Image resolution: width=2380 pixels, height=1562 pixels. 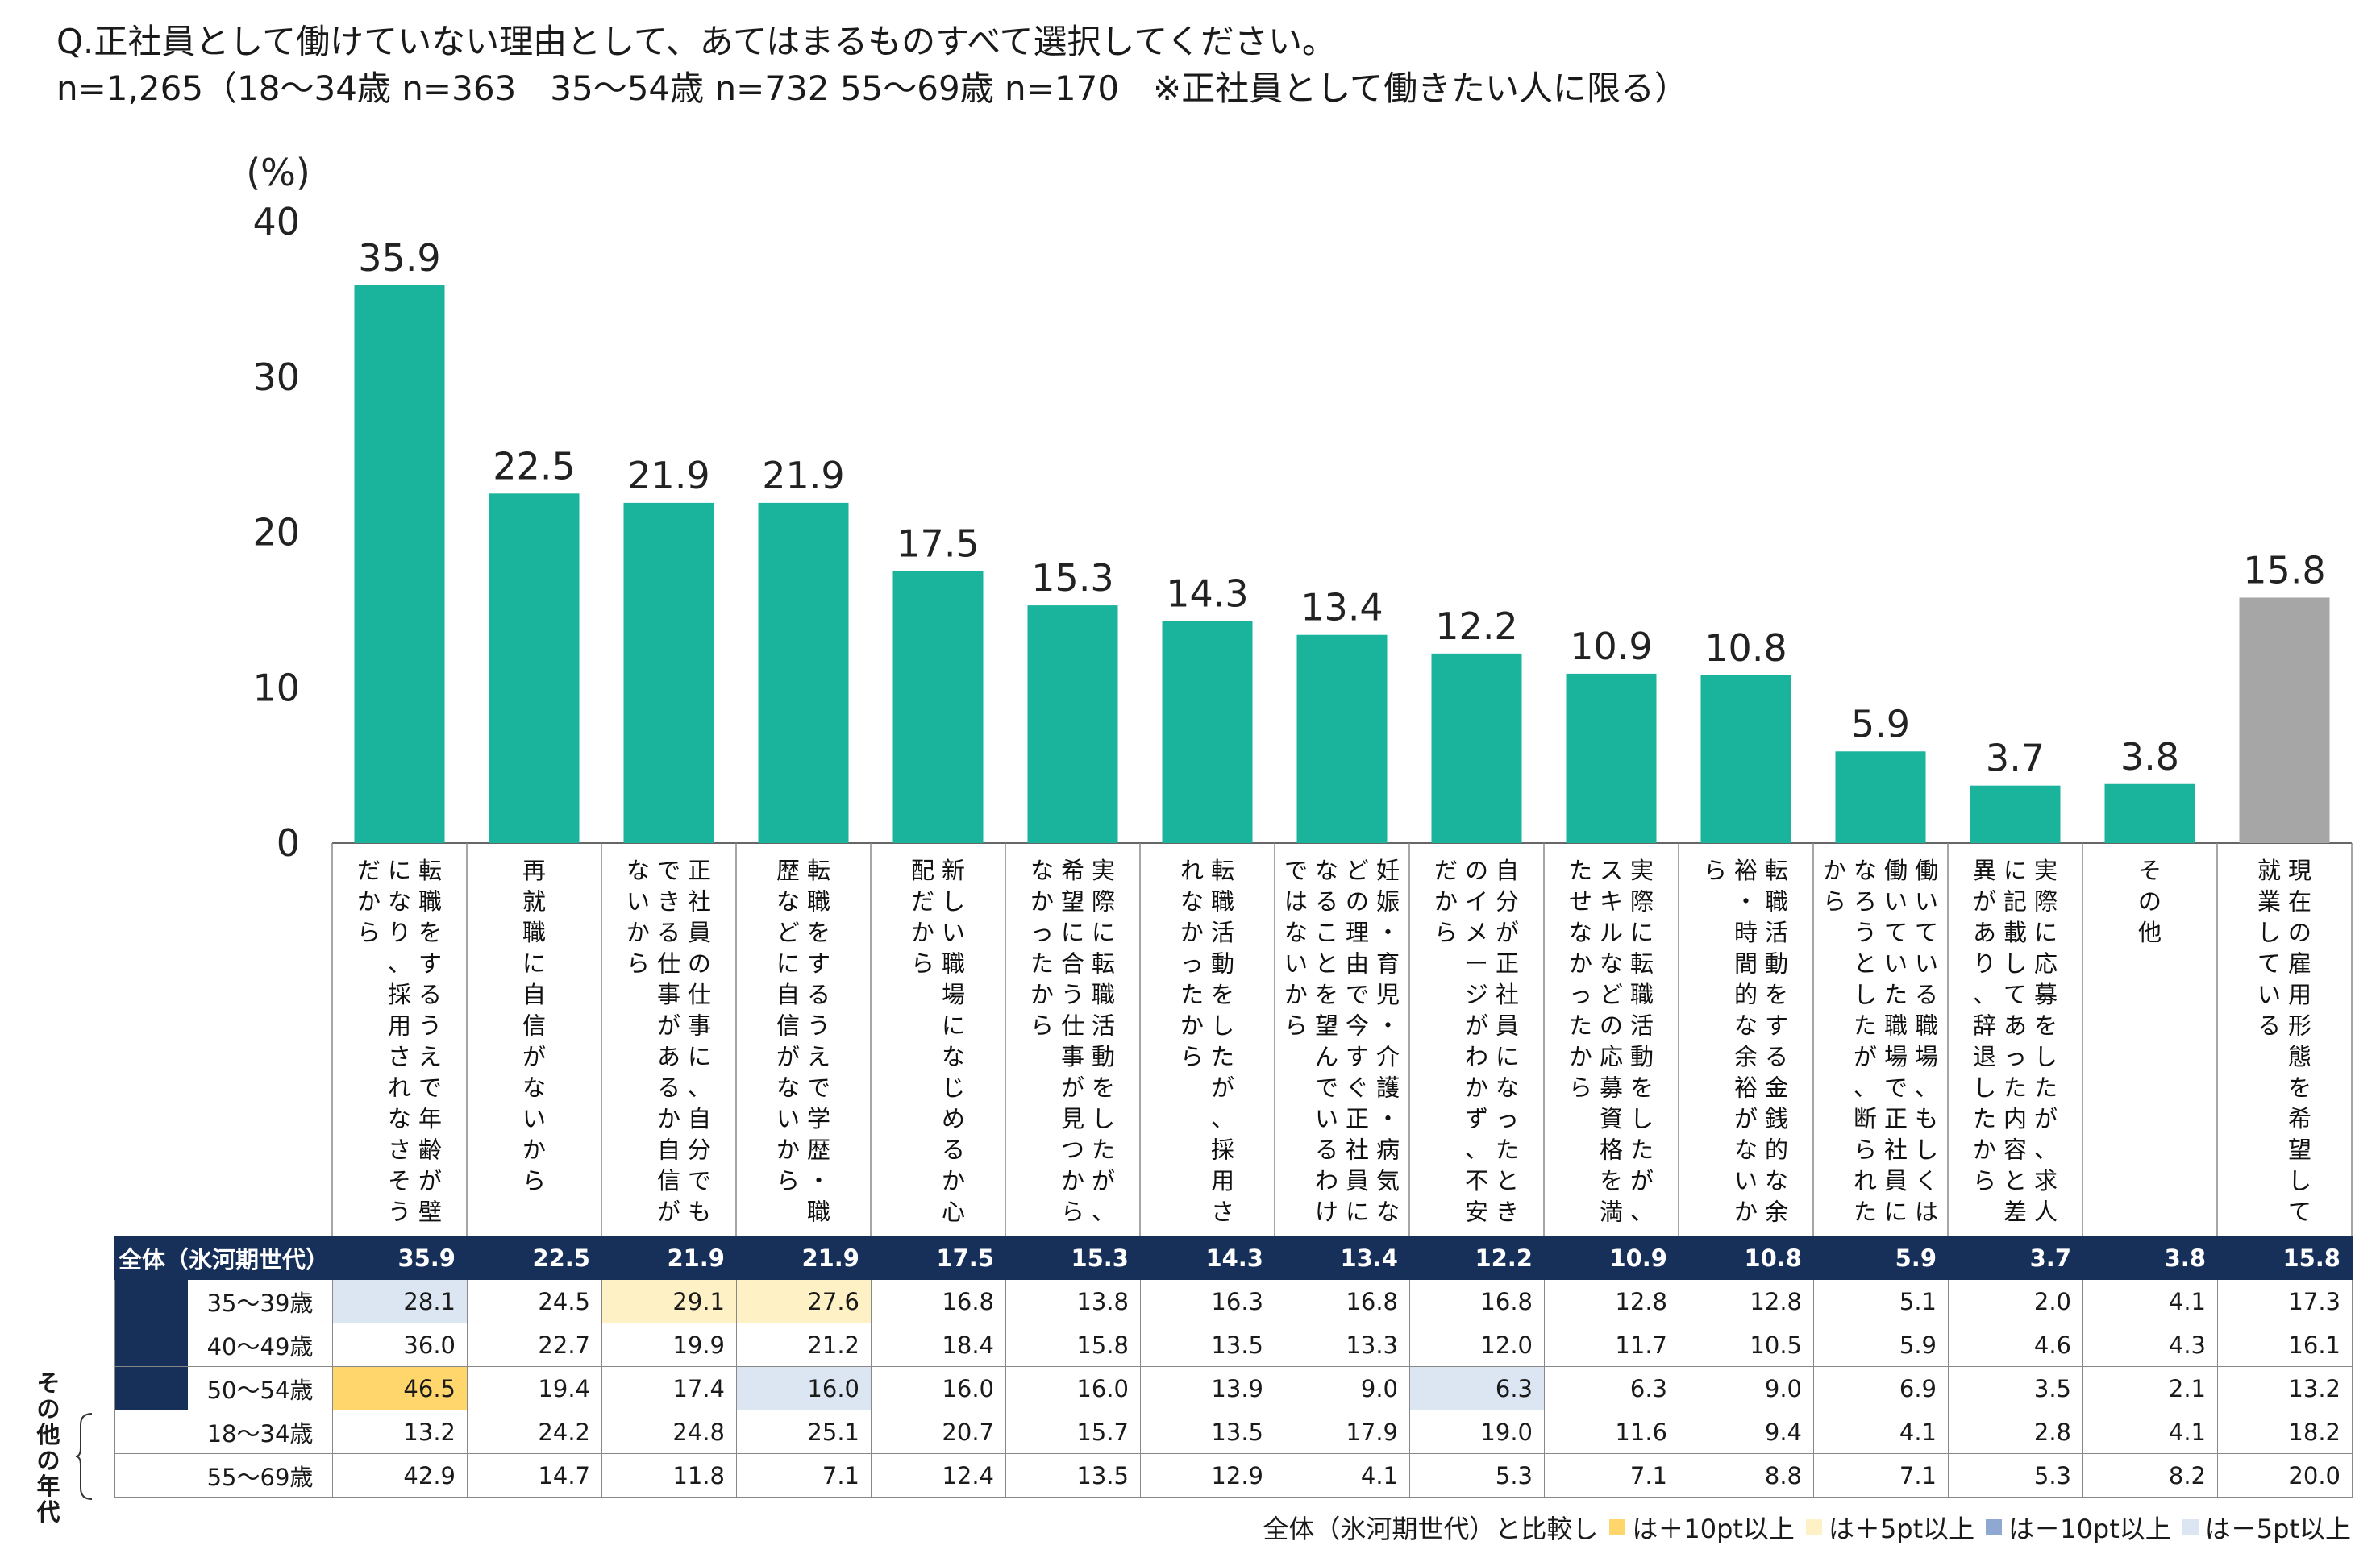 What do you see at coordinates (938, 1432) in the screenshot?
I see `table-cell: 20.7` at bounding box center [938, 1432].